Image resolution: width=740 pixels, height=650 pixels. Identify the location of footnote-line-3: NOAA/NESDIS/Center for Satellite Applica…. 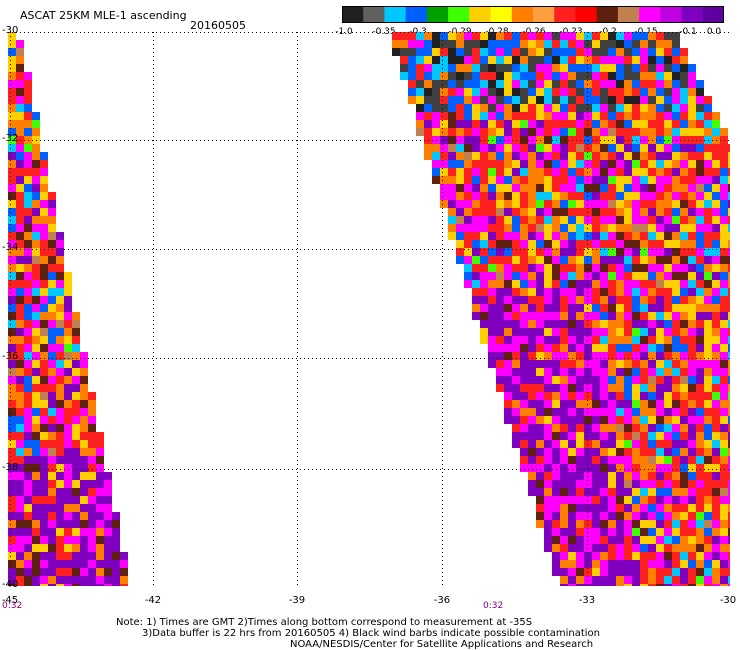
(442, 644).